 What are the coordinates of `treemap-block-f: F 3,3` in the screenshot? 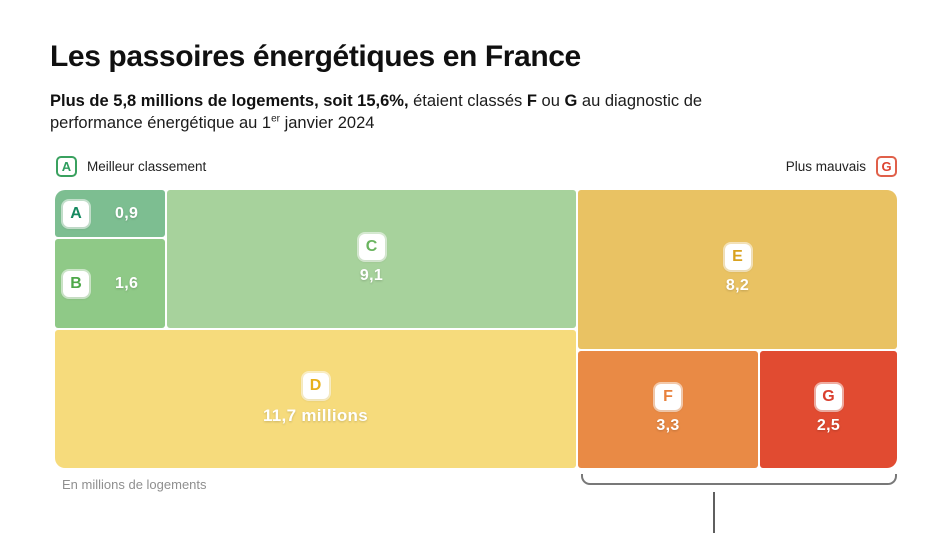 It's located at (668, 409).